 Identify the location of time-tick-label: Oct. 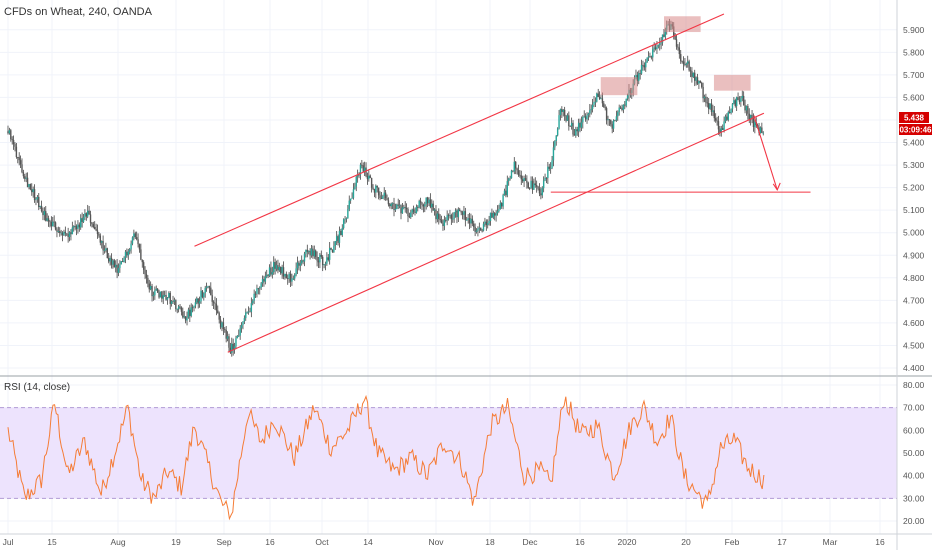
(322, 542).